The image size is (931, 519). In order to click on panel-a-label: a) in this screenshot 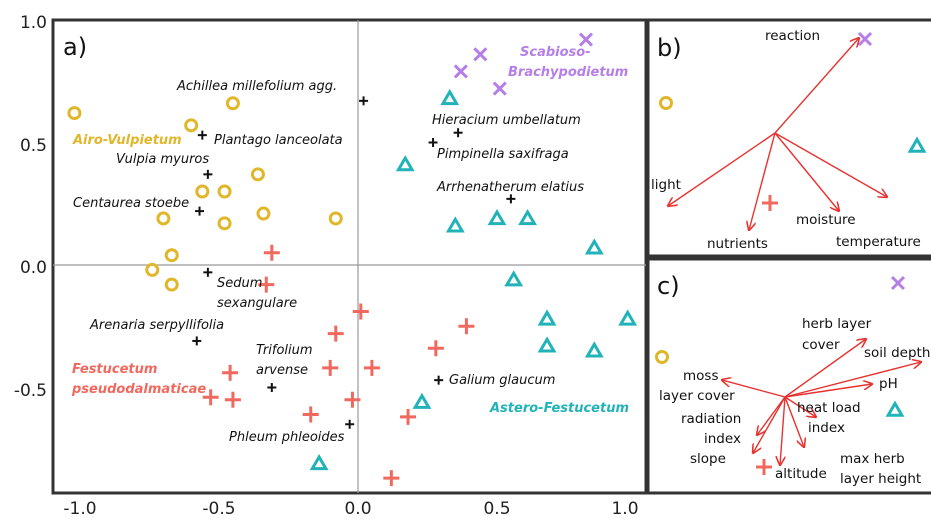, I will do `click(75, 47)`.